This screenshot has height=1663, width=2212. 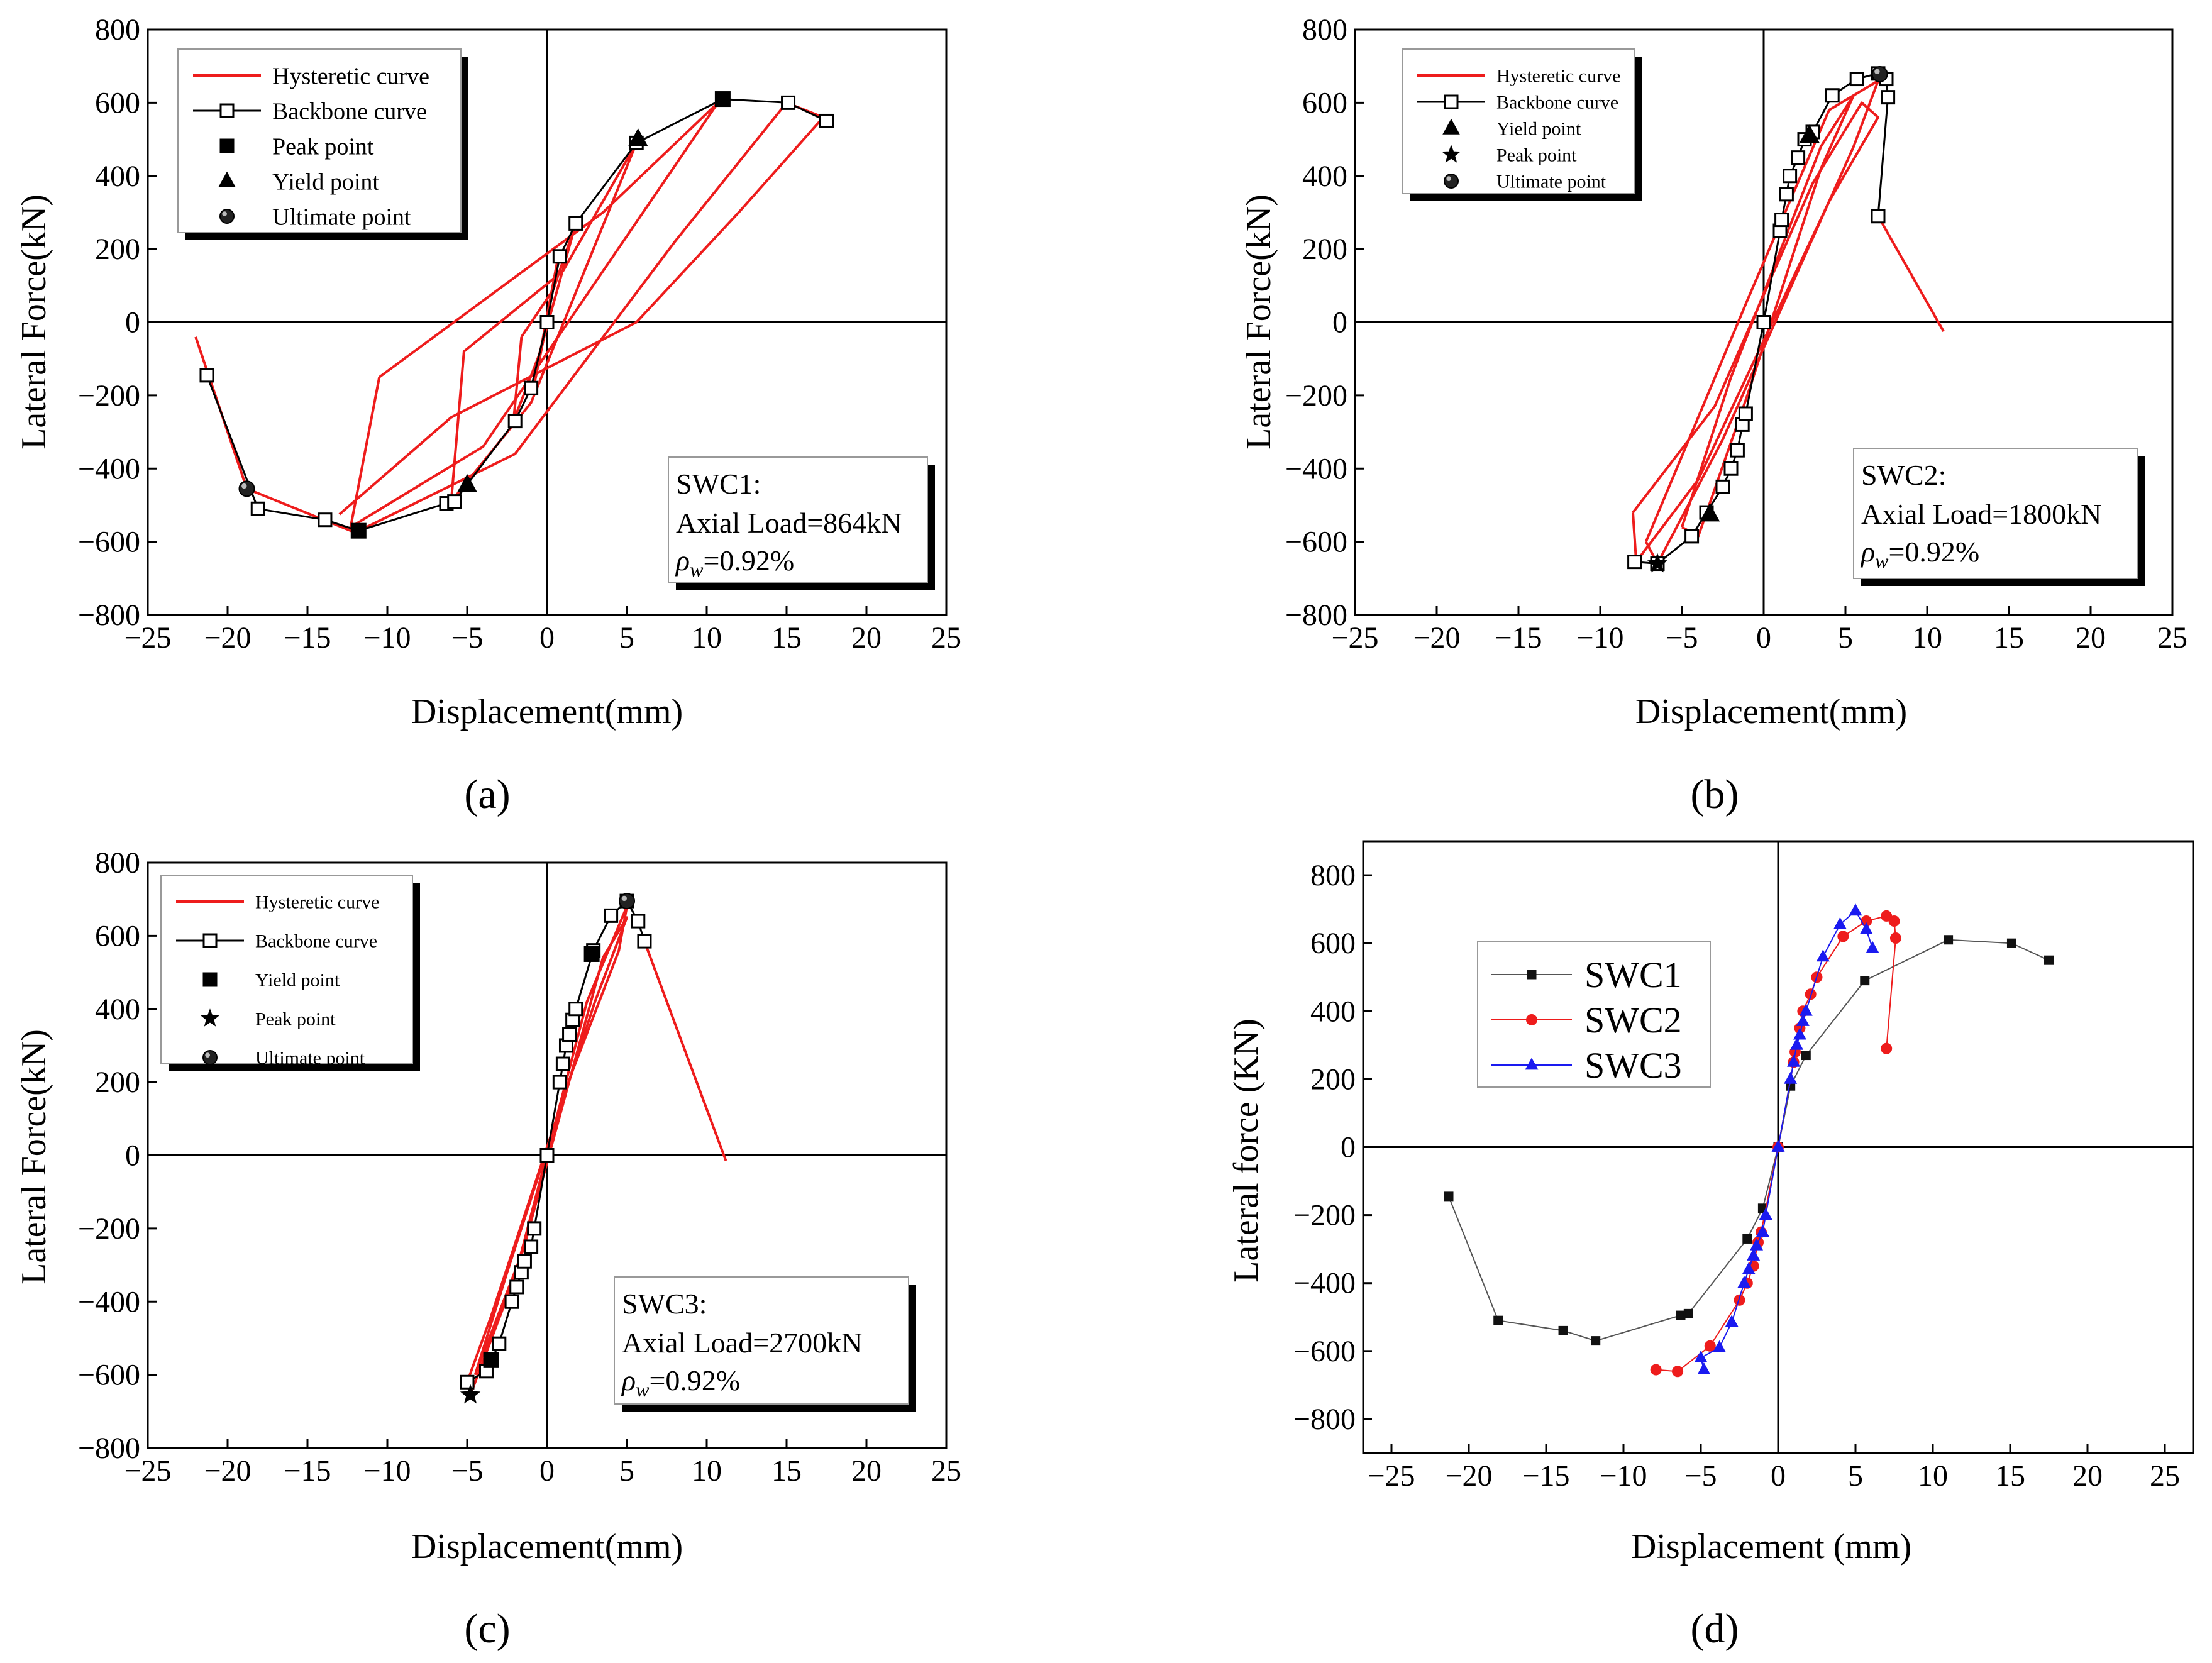 I want to click on panel-b-xlabel: Displacement(mm), so click(x=1771, y=711).